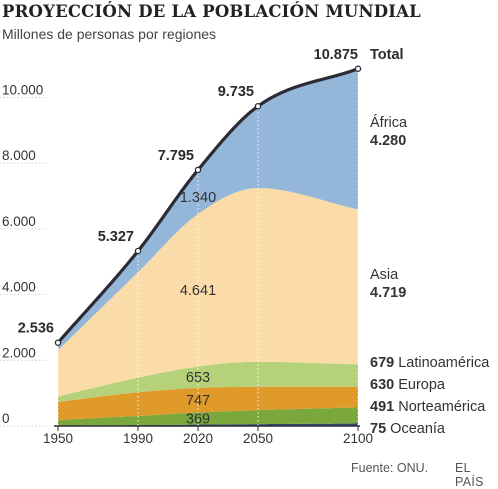  What do you see at coordinates (22, 90) in the screenshot?
I see `y-tick-label: 10.000` at bounding box center [22, 90].